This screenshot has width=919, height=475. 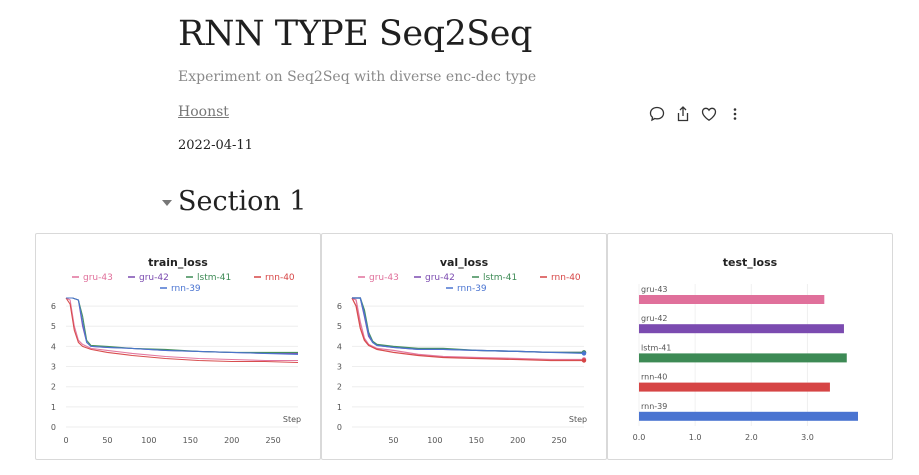 I want to click on bar-category-label: rnn-39, so click(x=654, y=406).